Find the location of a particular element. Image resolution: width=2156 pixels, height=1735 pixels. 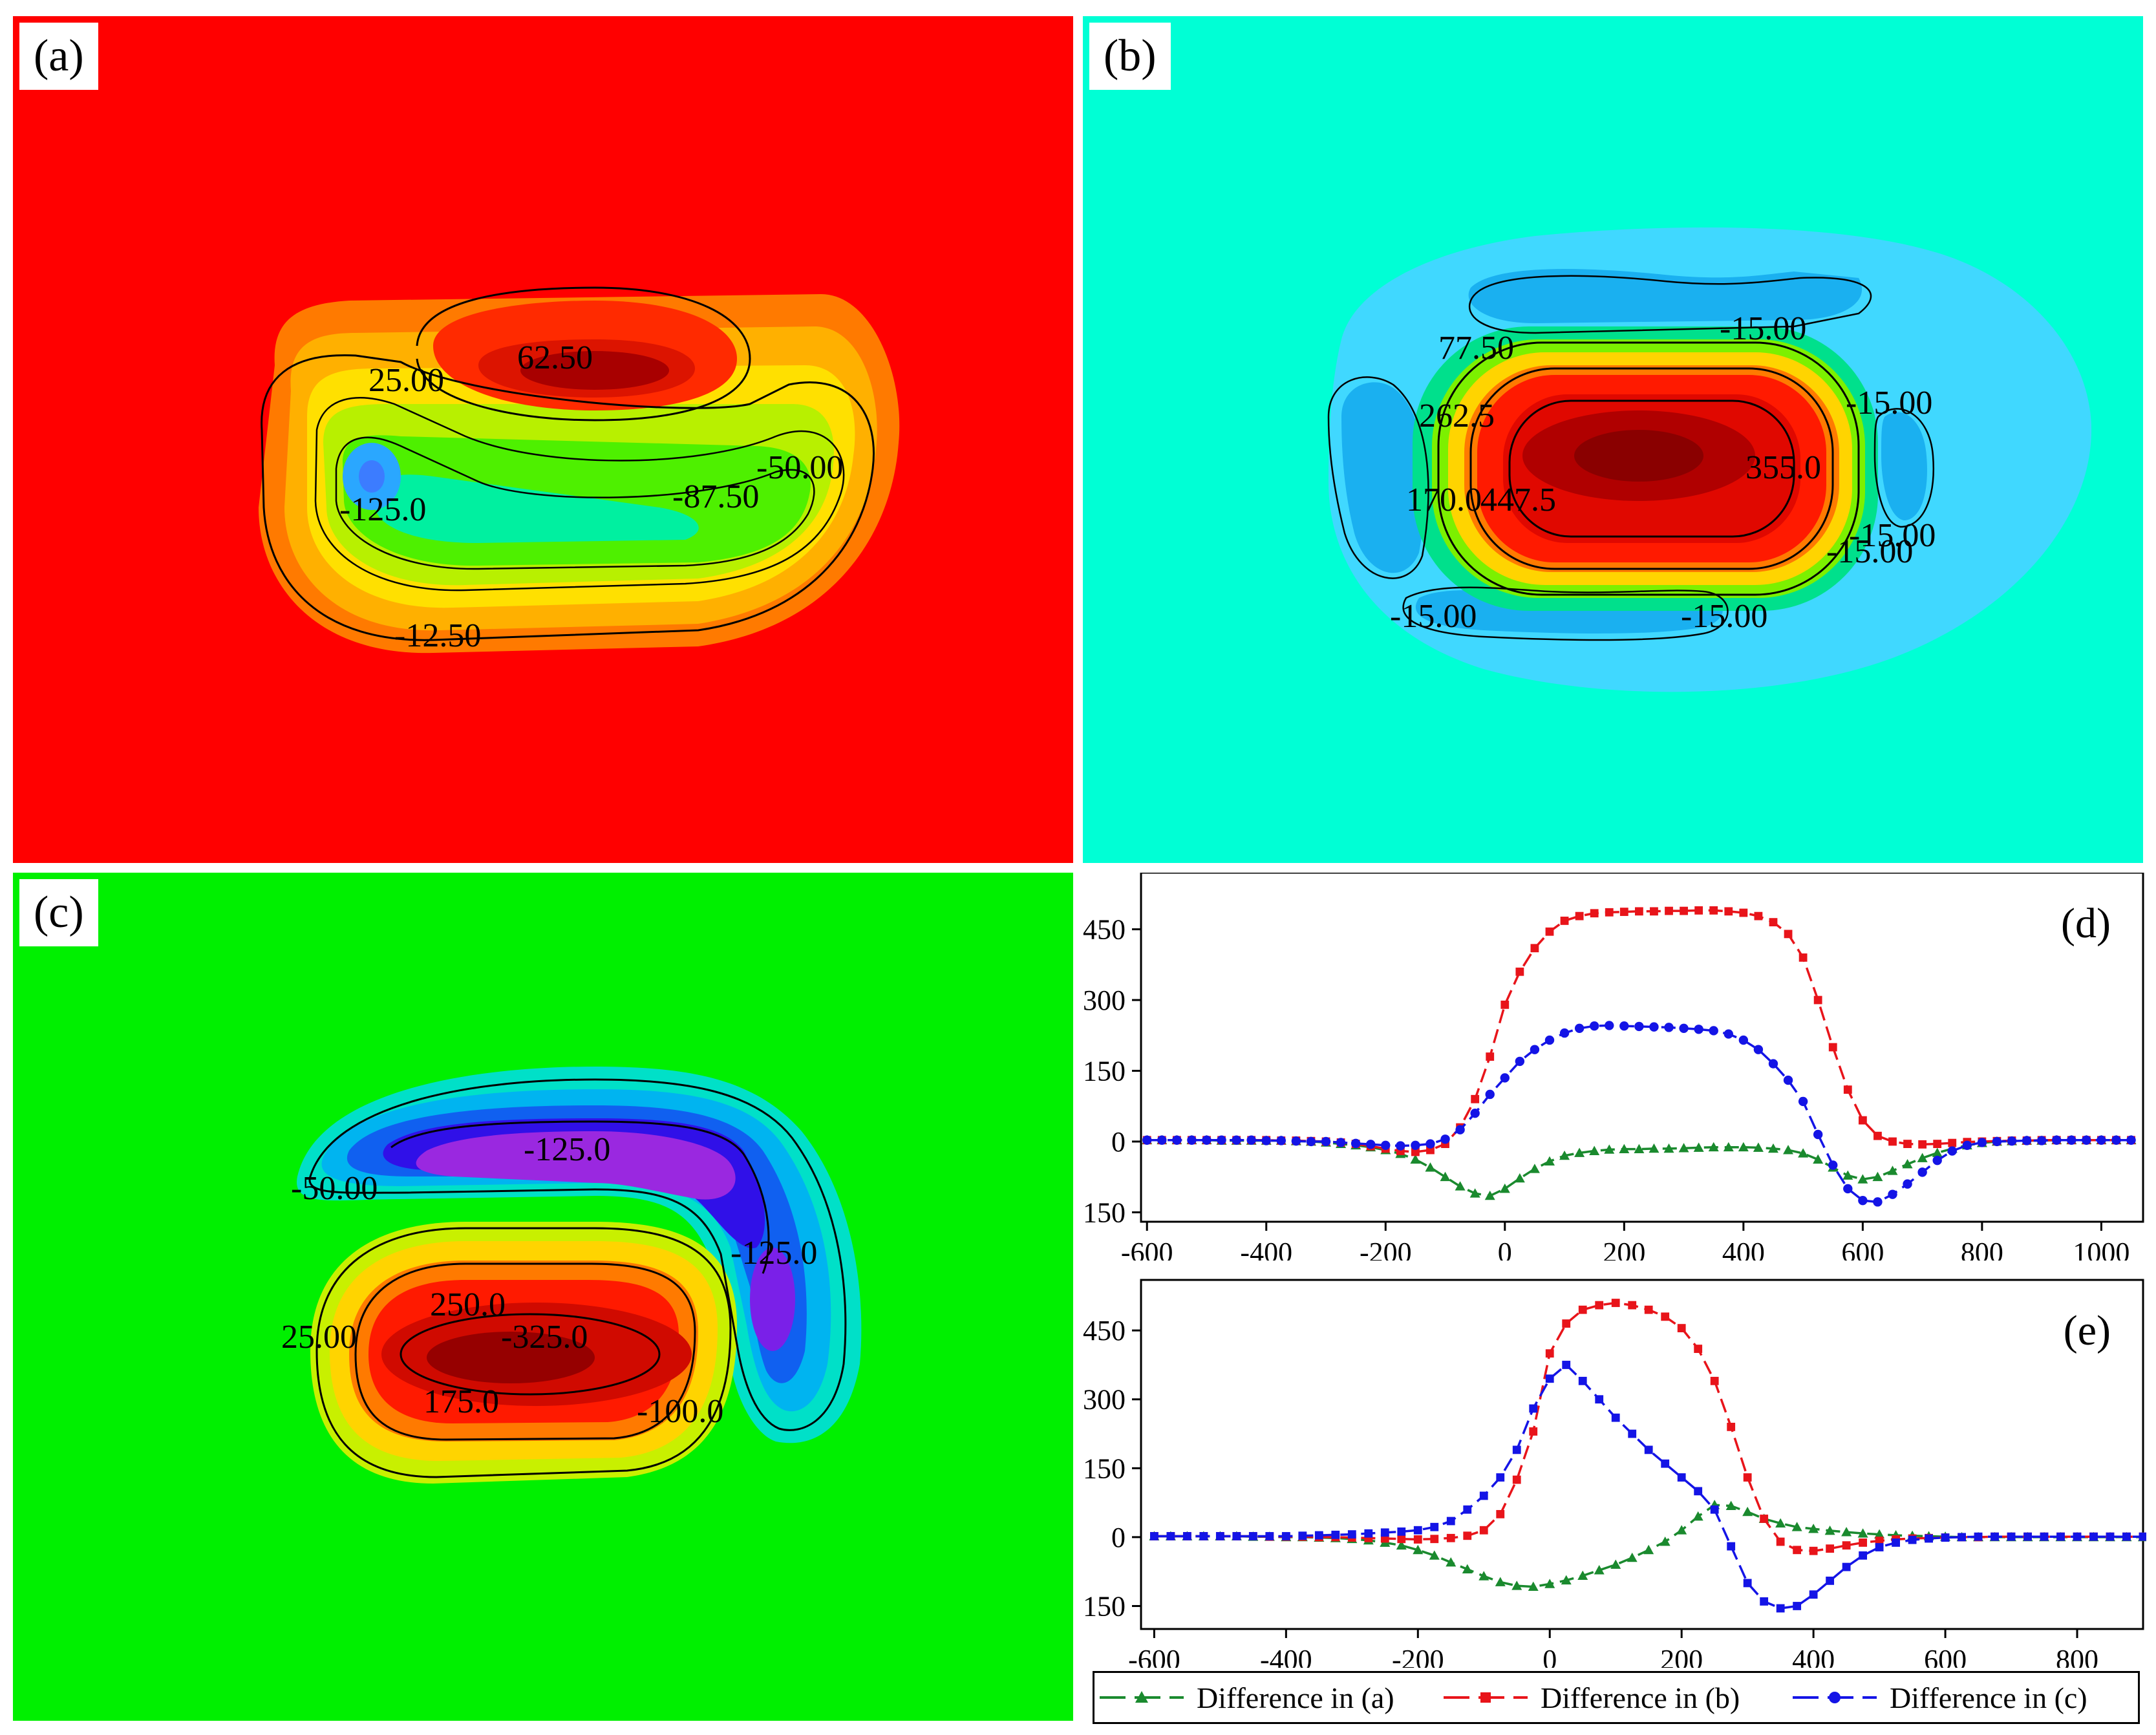

contour-label: -125.0 is located at coordinates (383, 510).